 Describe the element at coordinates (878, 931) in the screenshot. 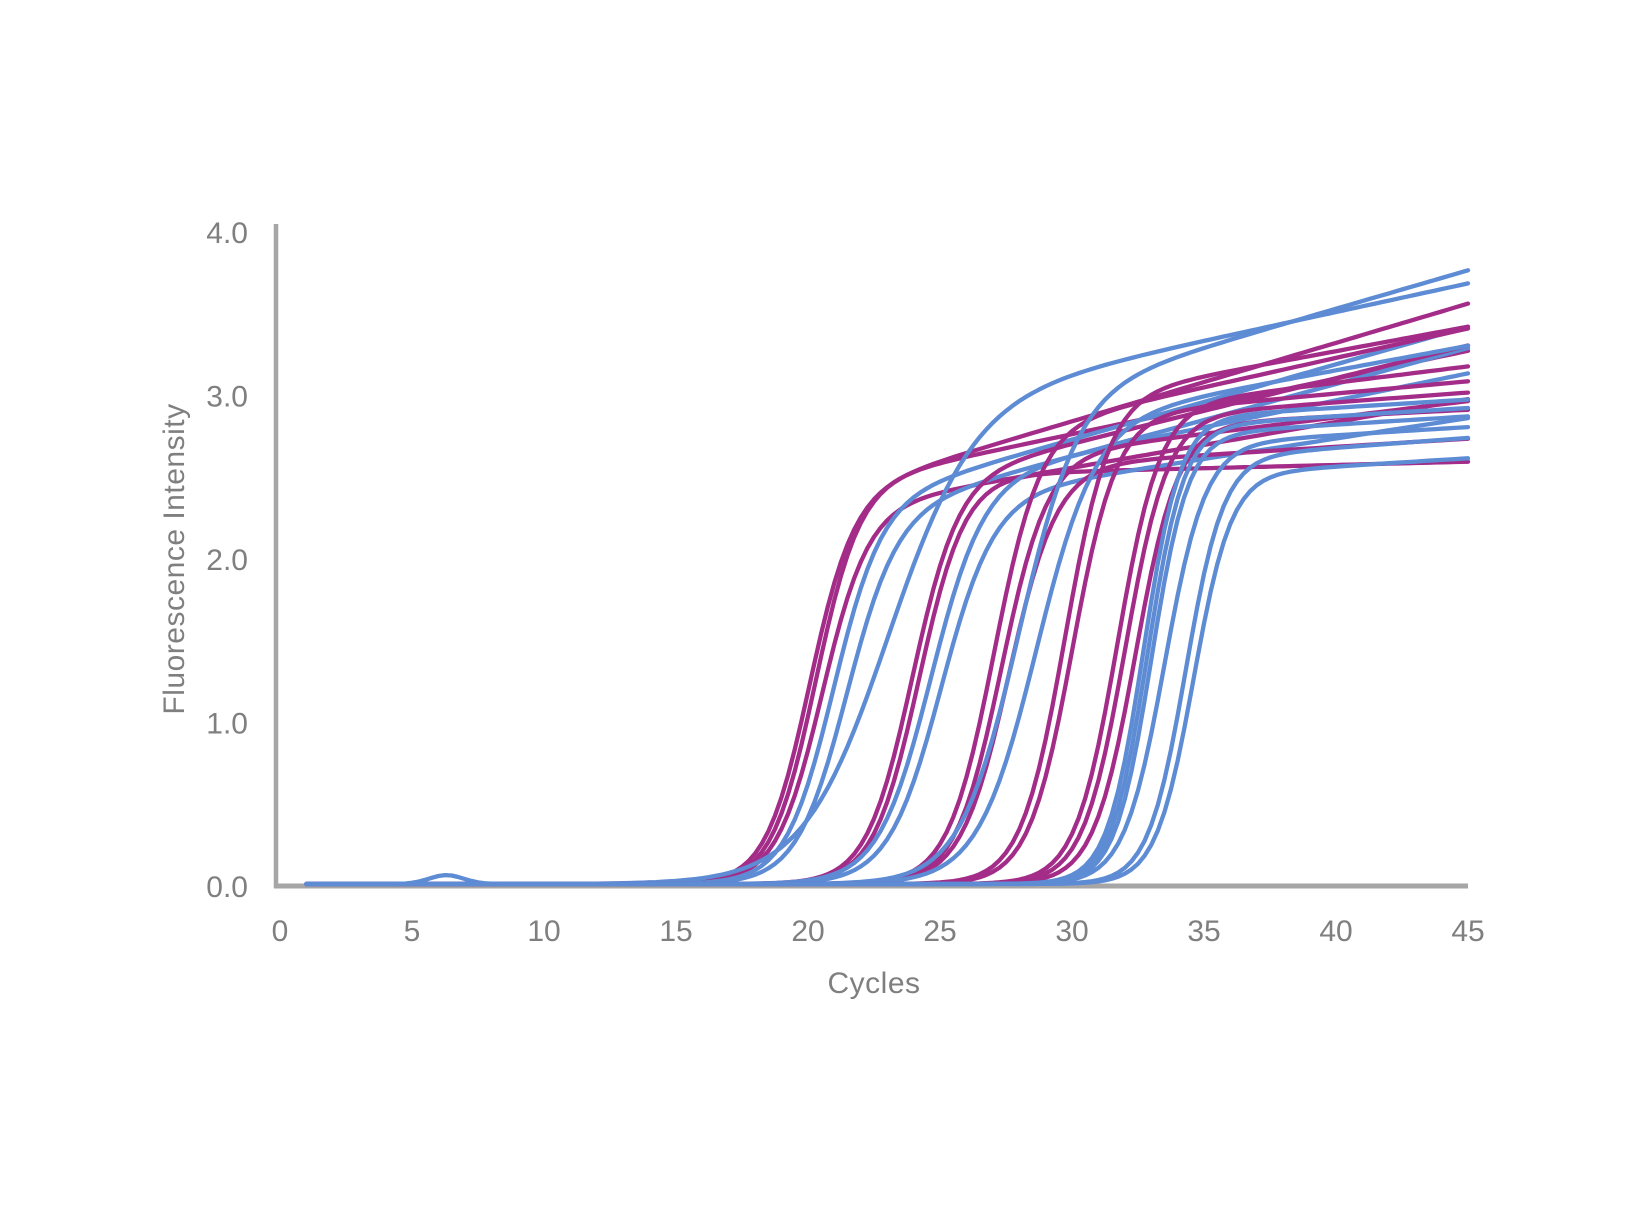

I see `x-tick-labels: 0 5 10 15 20 25 30 35 40 45` at that location.